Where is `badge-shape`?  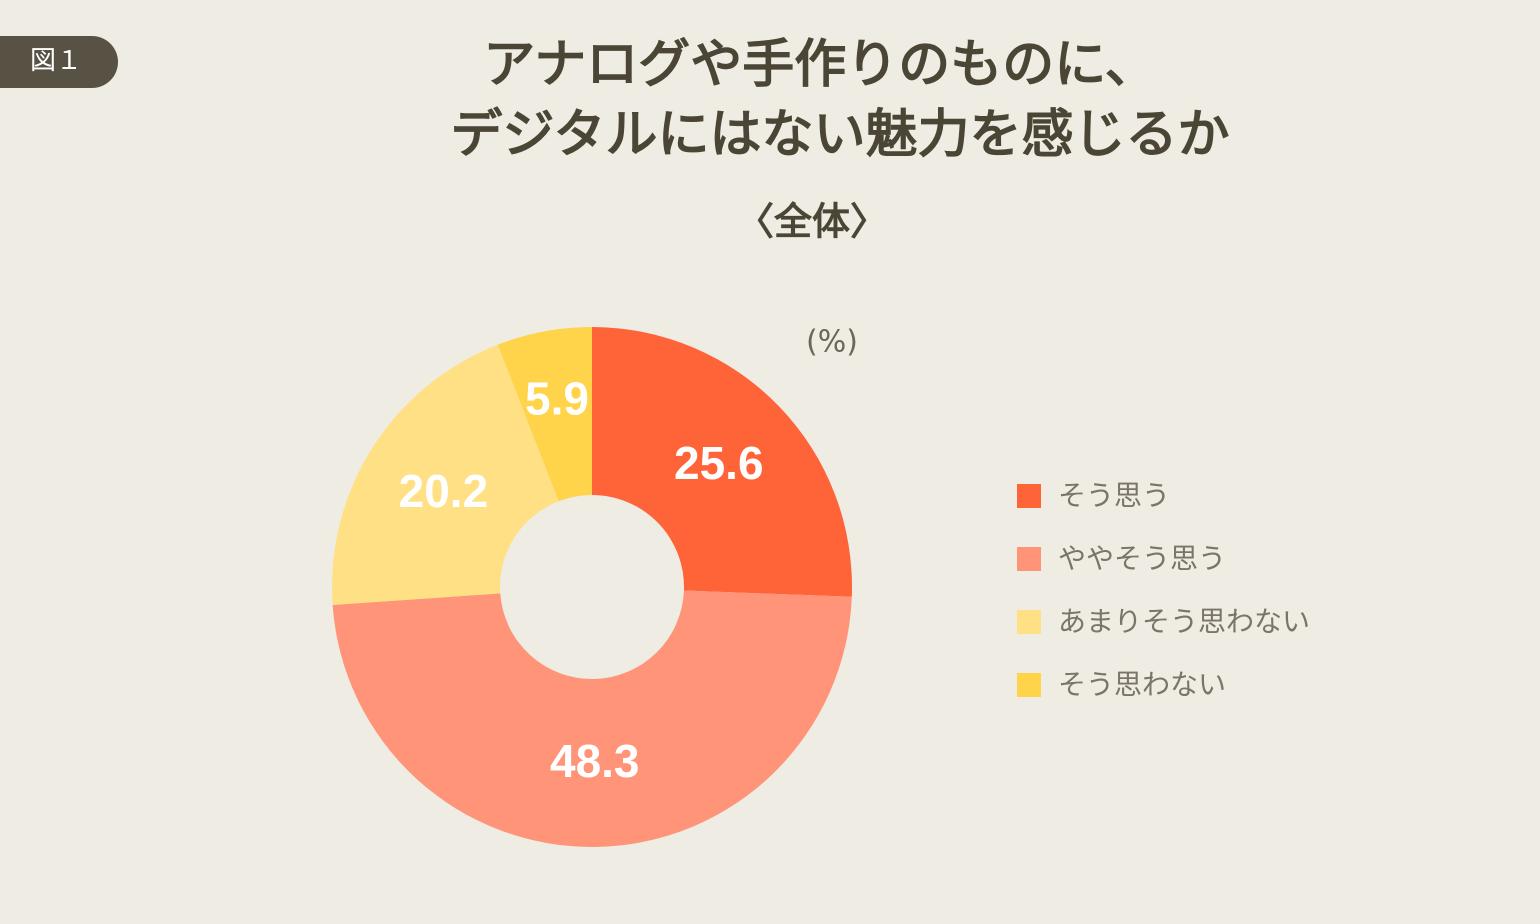 badge-shape is located at coordinates (59, 62).